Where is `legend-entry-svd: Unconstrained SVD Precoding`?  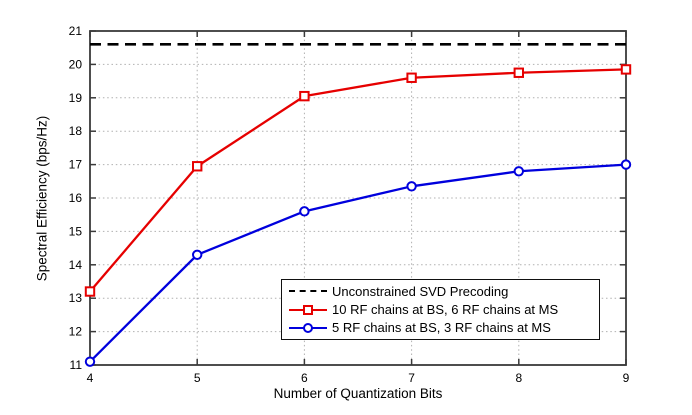
legend-entry-svd: Unconstrained SVD Precoding is located at coordinates (442, 291).